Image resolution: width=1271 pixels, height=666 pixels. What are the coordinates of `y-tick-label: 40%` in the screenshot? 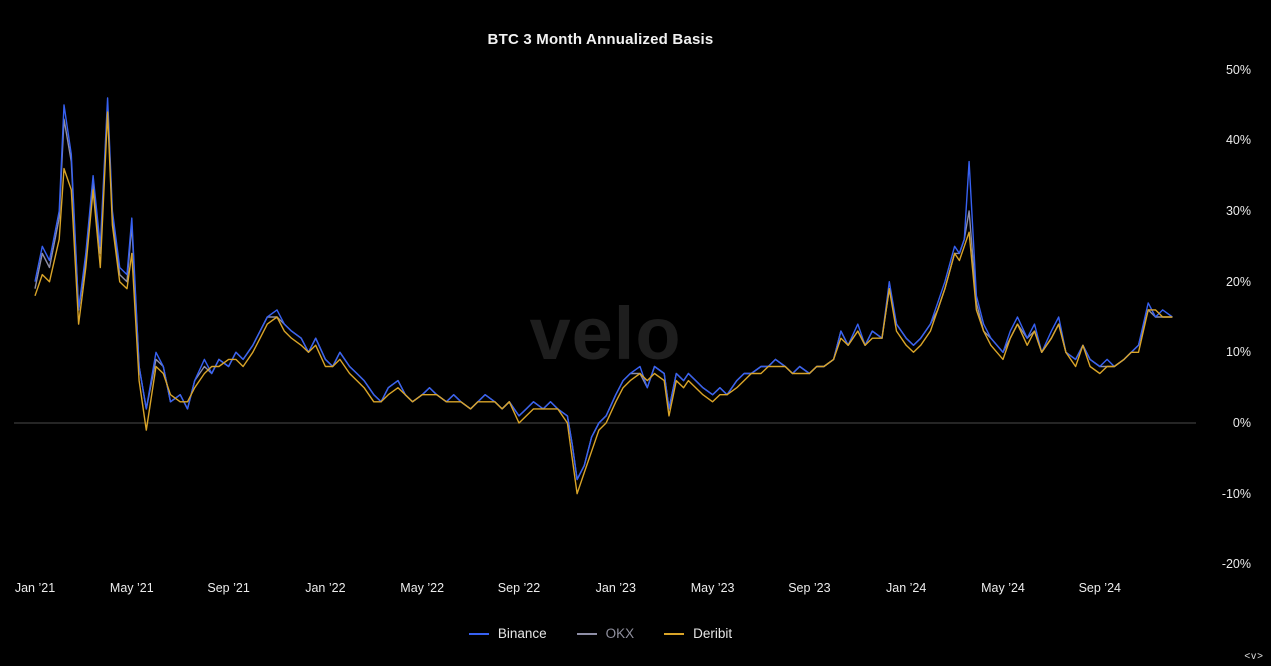 It's located at (1238, 140).